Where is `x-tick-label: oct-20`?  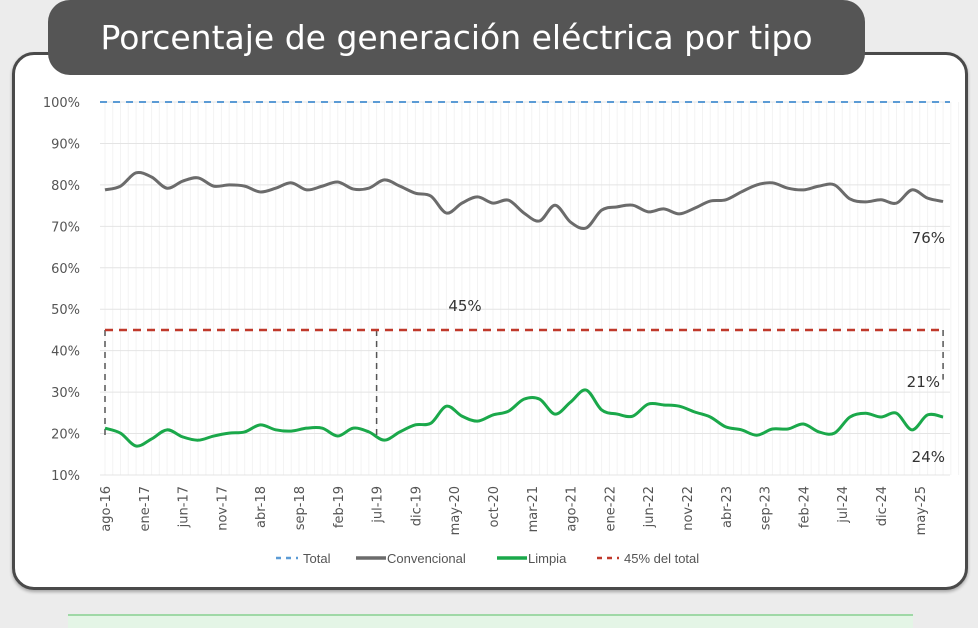 x-tick-label: oct-20 is located at coordinates (494, 506).